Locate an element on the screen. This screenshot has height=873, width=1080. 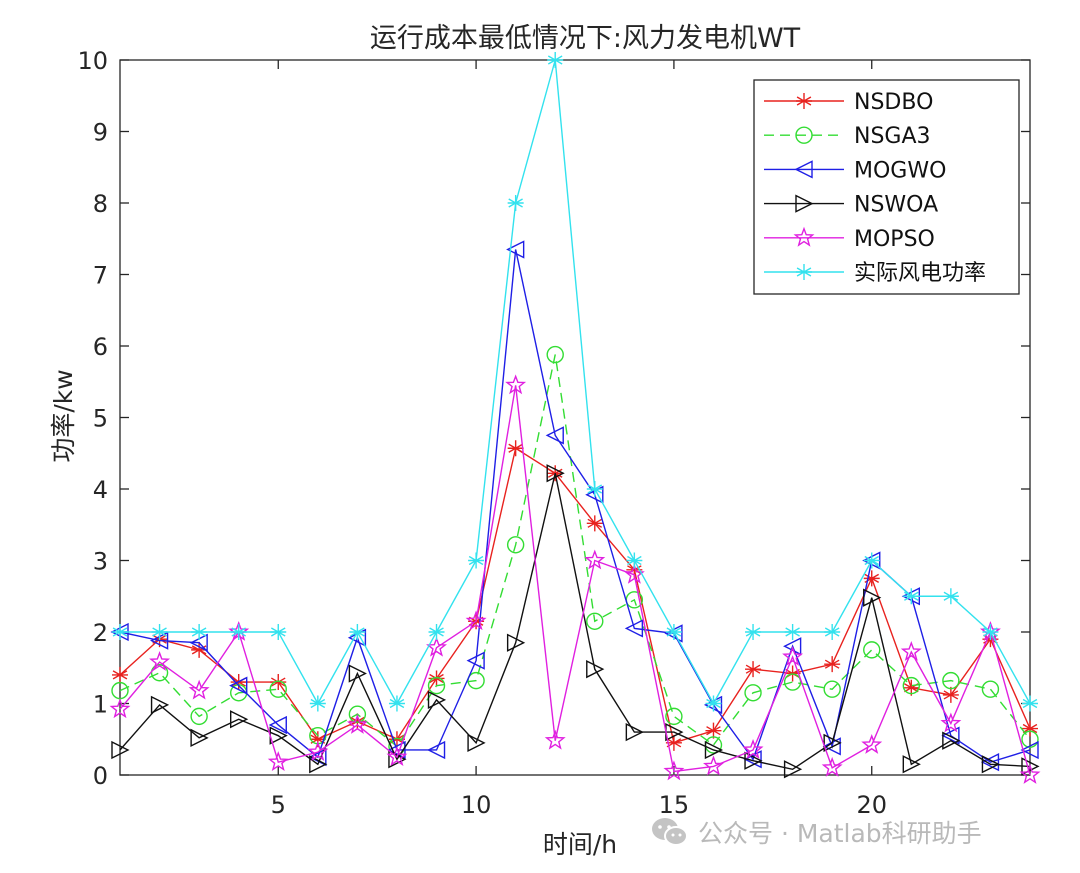
watermark: 公众号 · Matlab科研助手 is located at coordinates (816, 832).